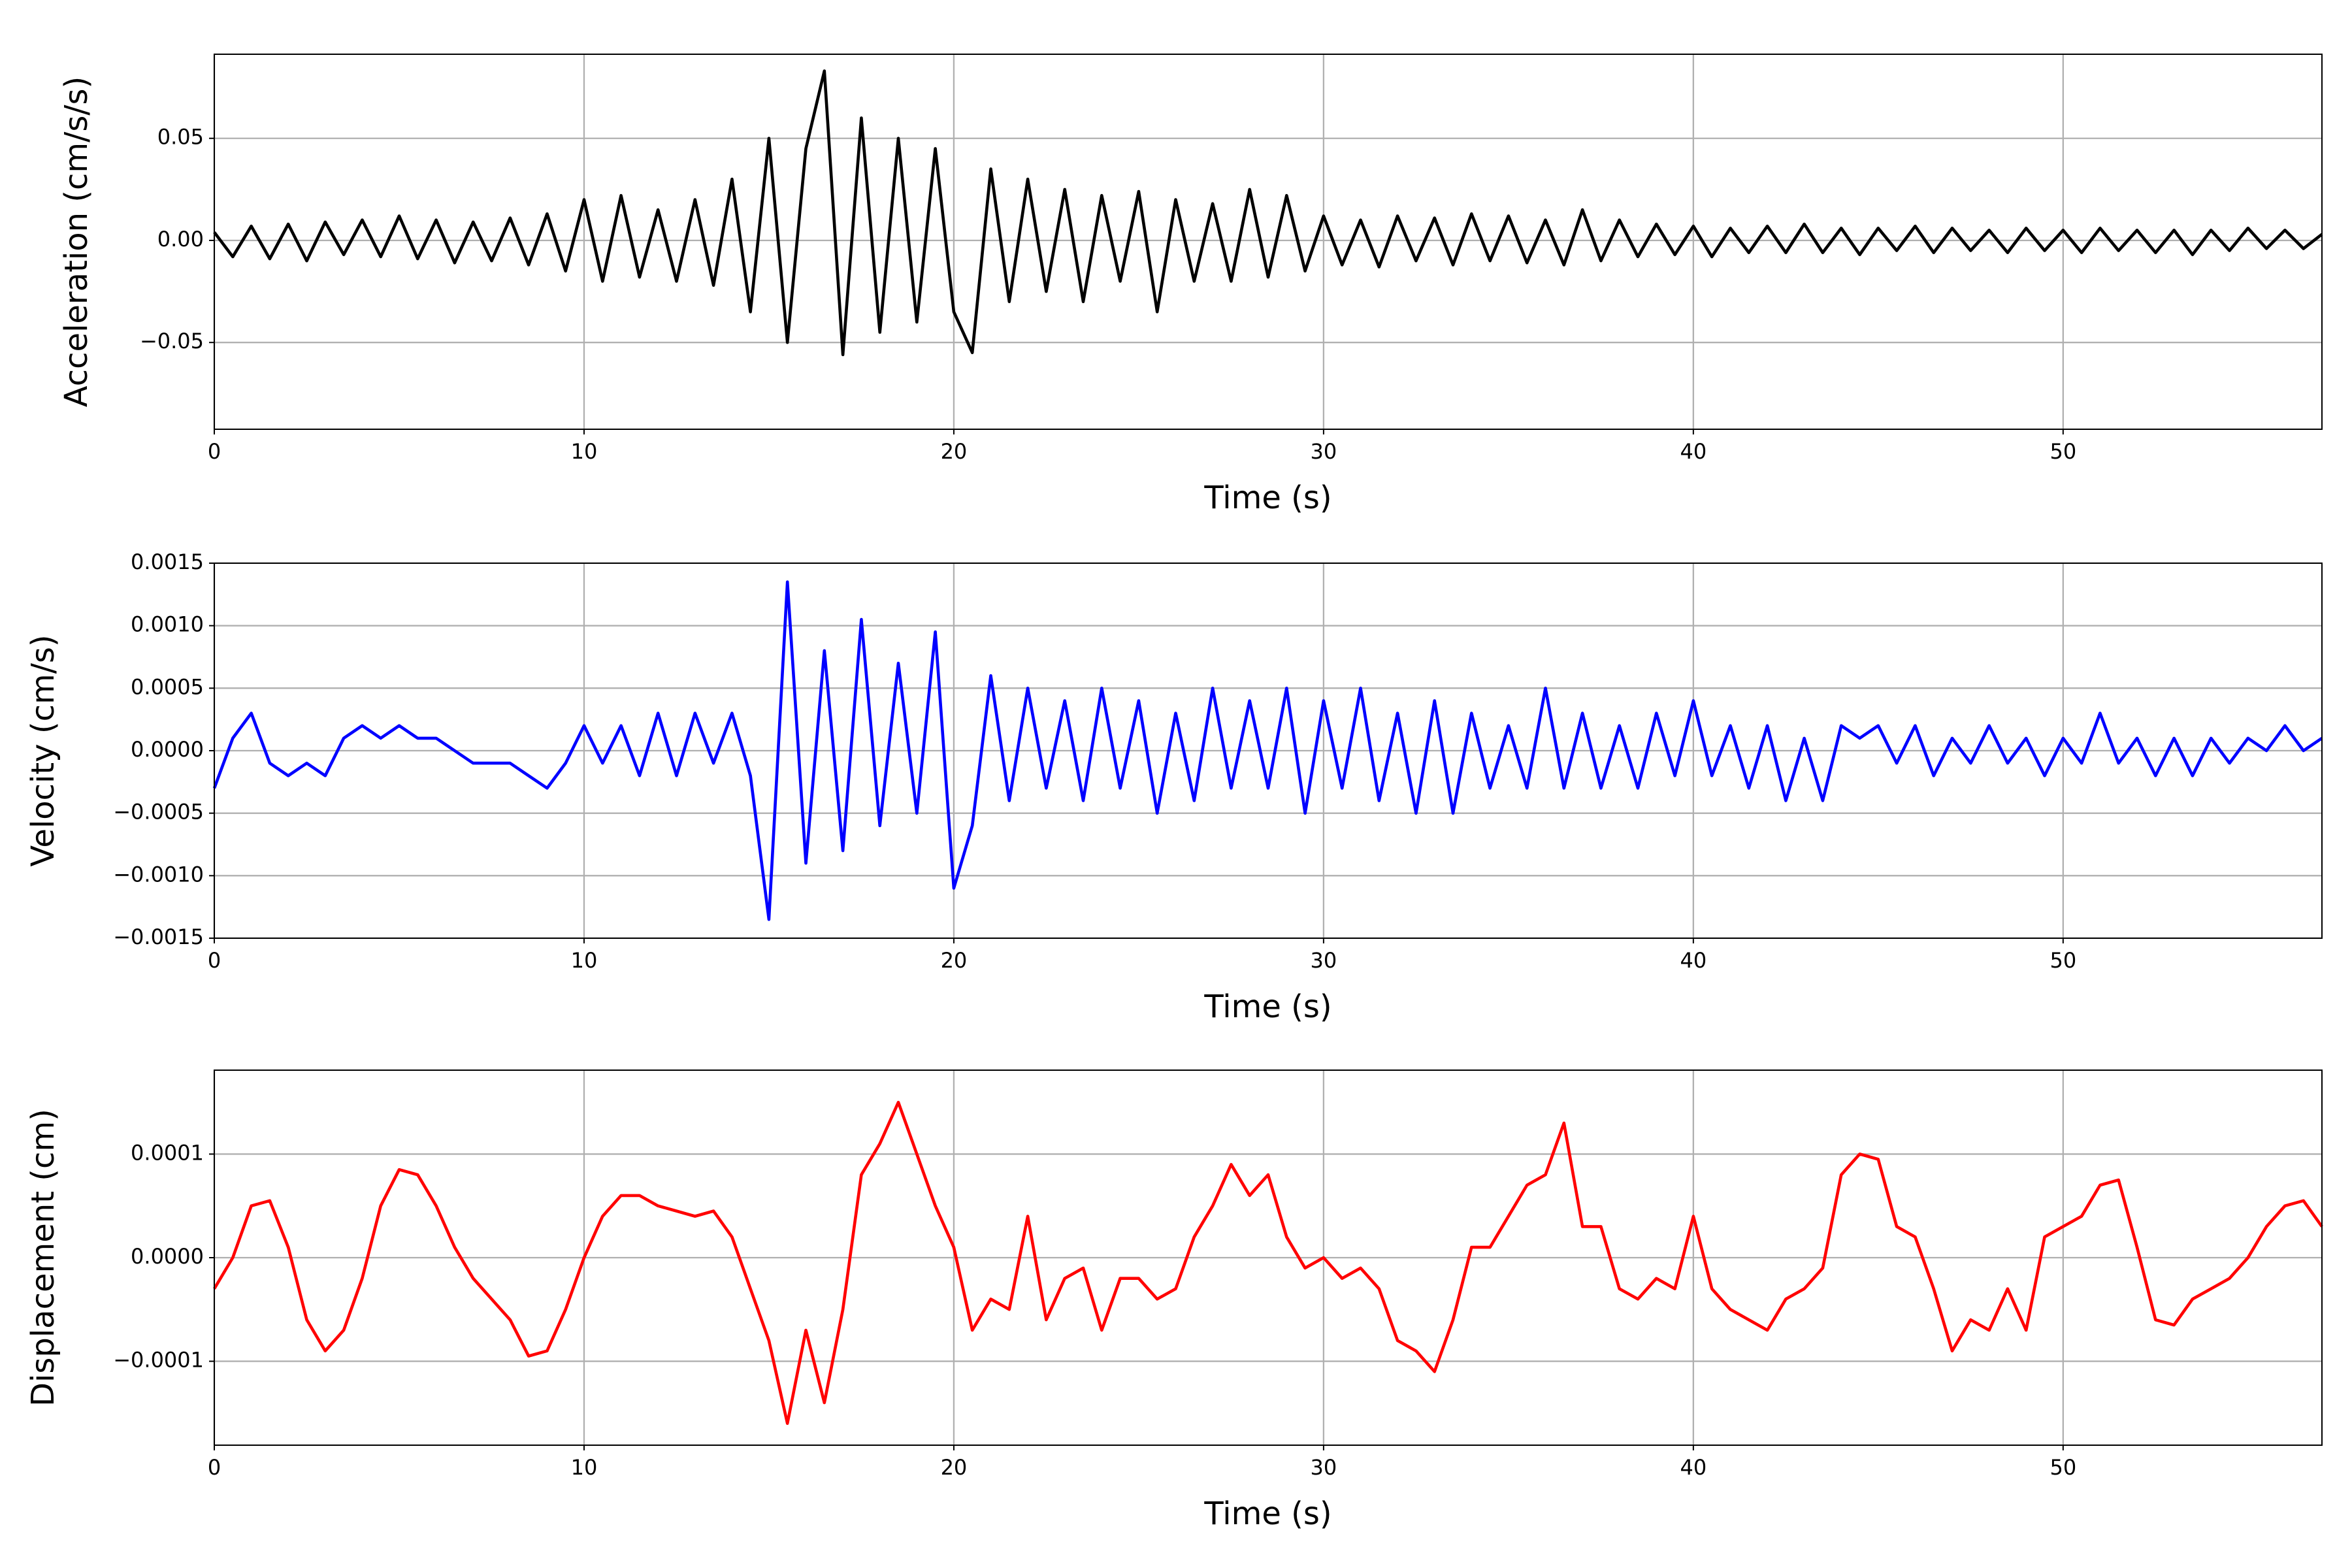  What do you see at coordinates (158, 936) in the screenshot?
I see `y-tick-label: −0.0015` at bounding box center [158, 936].